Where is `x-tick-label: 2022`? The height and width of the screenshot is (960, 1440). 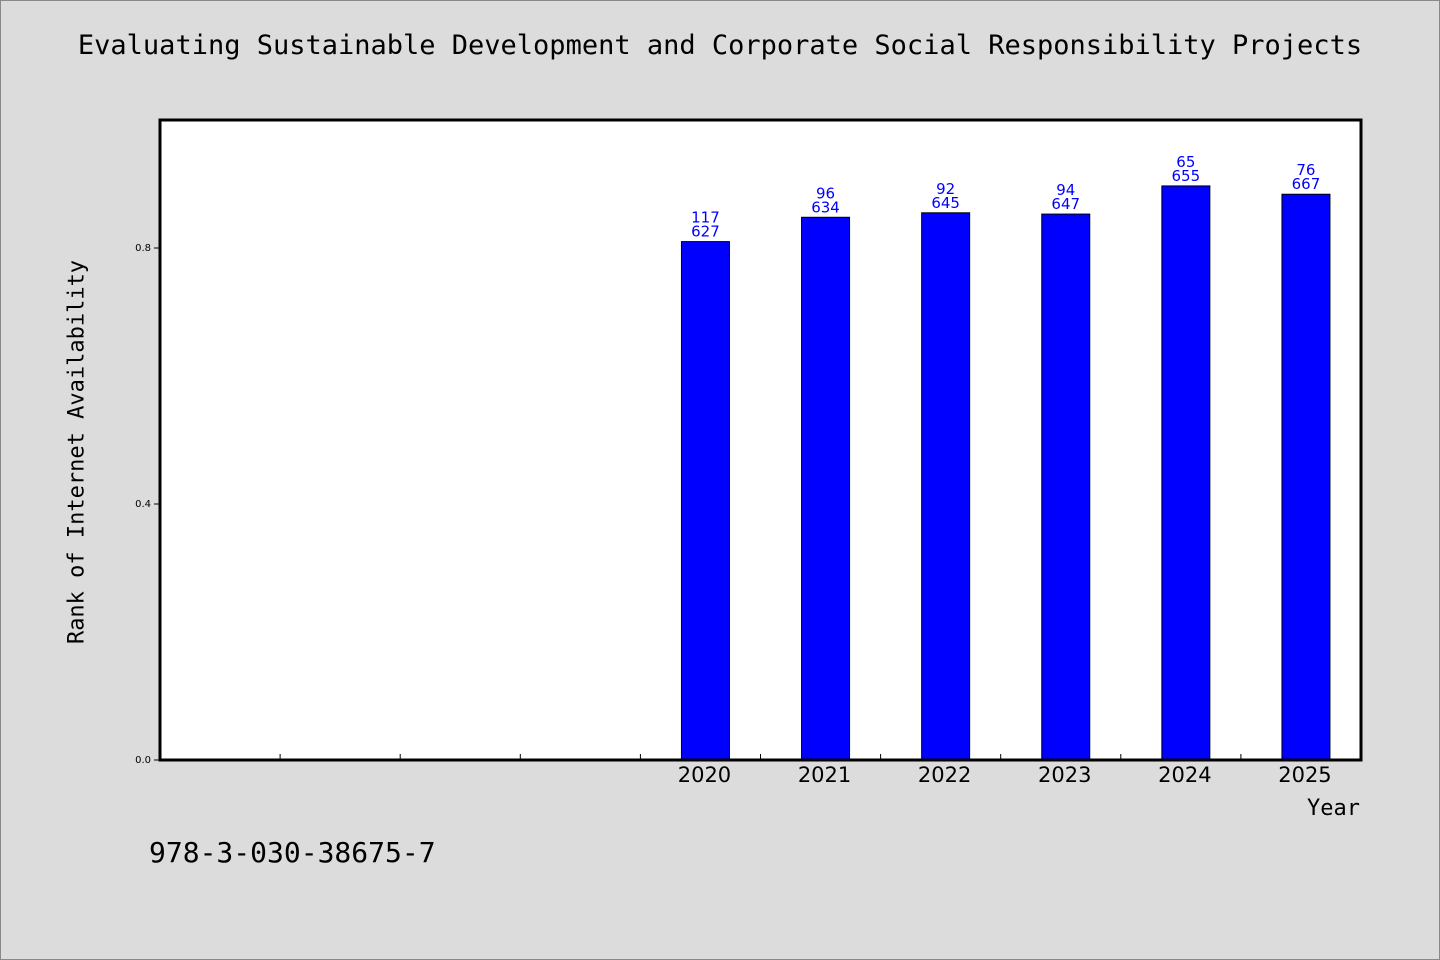
x-tick-label: 2022 is located at coordinates (944, 775).